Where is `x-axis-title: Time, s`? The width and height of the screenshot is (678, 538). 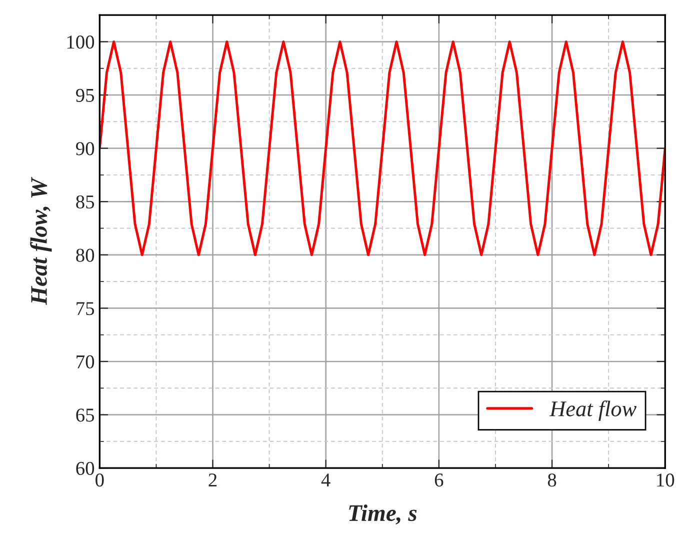 x-axis-title: Time, s is located at coordinates (383, 514).